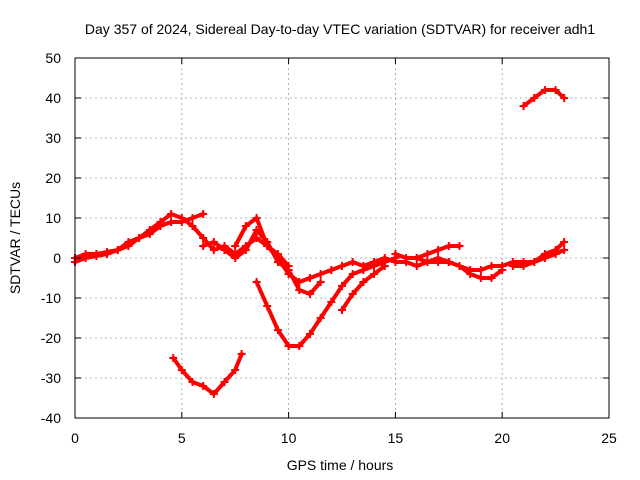 The height and width of the screenshot is (480, 640). I want to click on series-track-d, so click(262, 242).